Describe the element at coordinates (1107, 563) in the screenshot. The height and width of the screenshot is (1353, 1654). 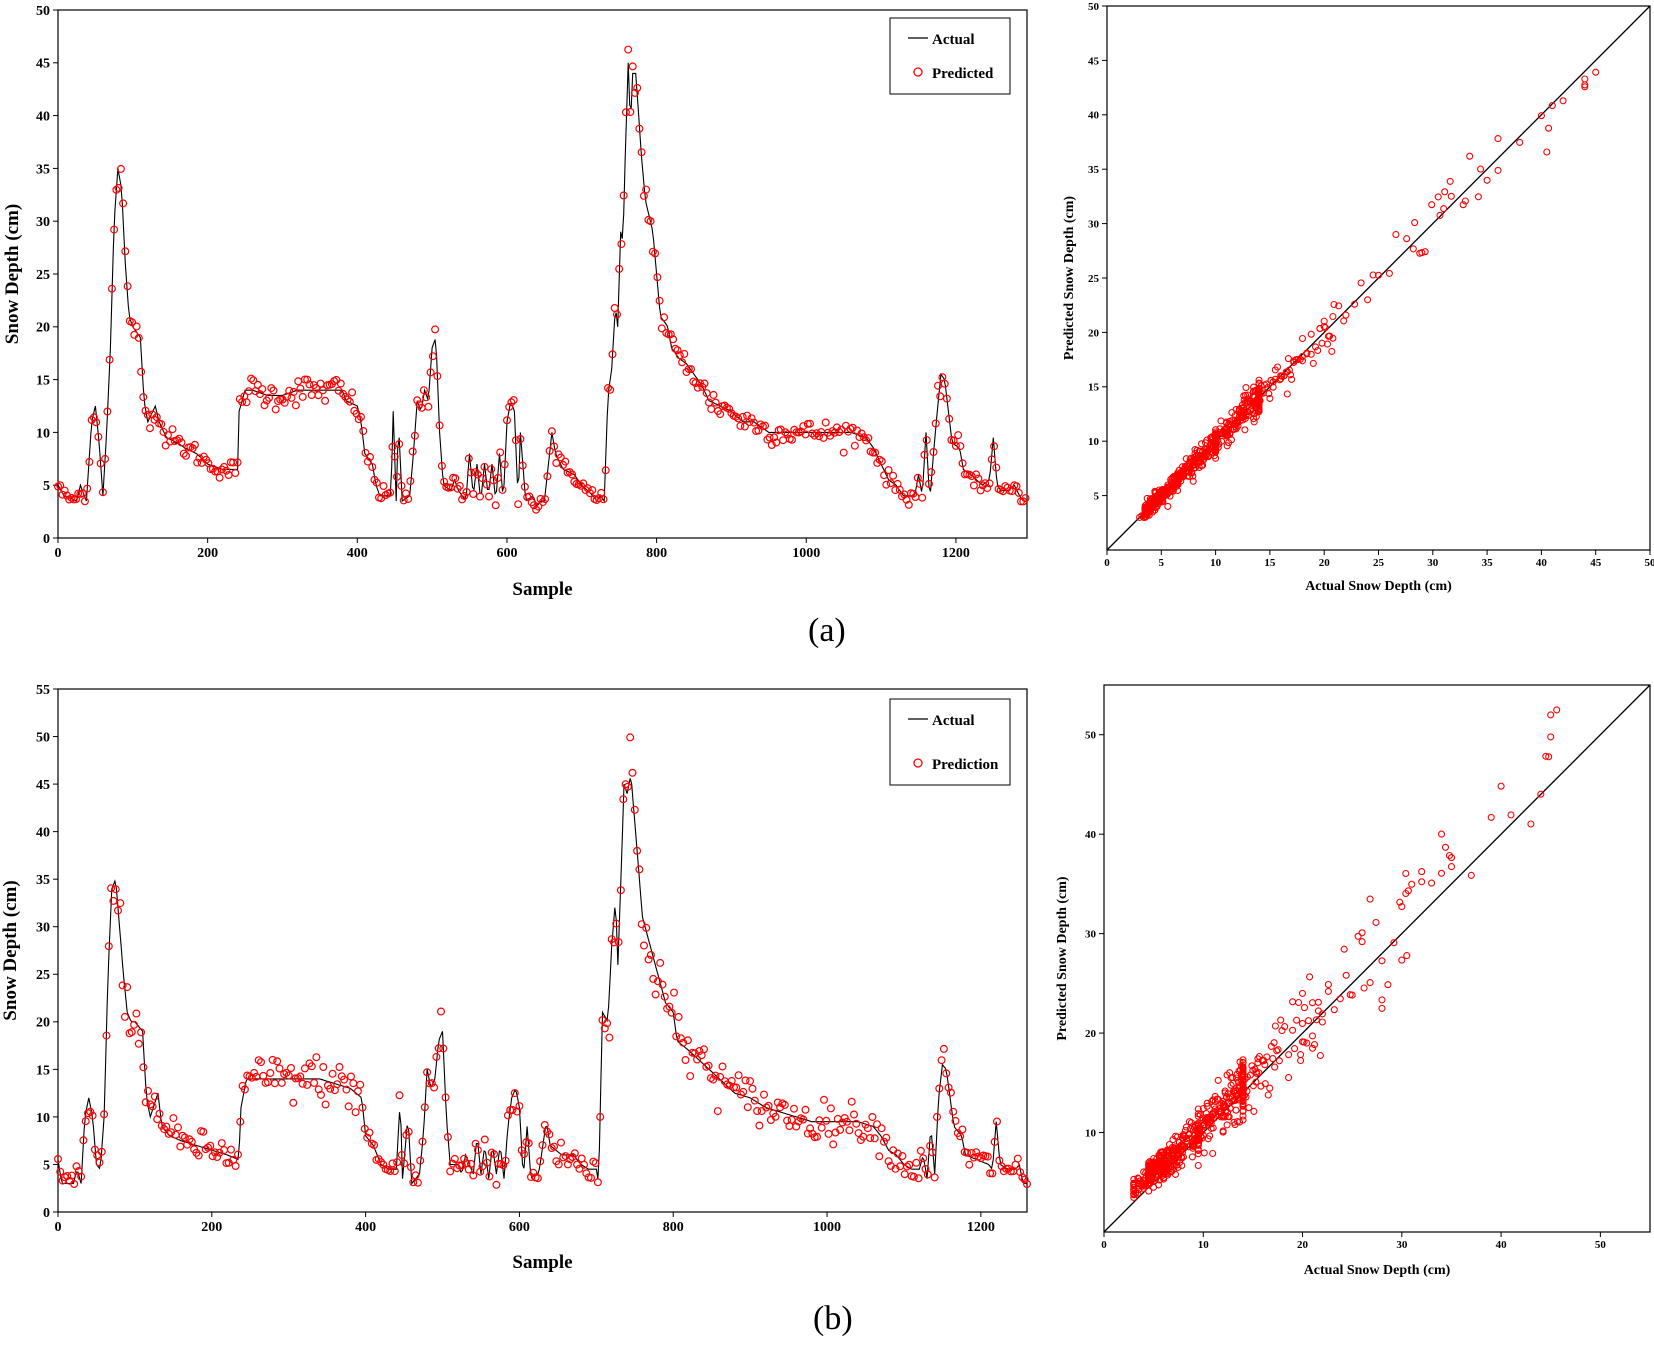
I see `a-scatter-xtick-label: 0` at that location.